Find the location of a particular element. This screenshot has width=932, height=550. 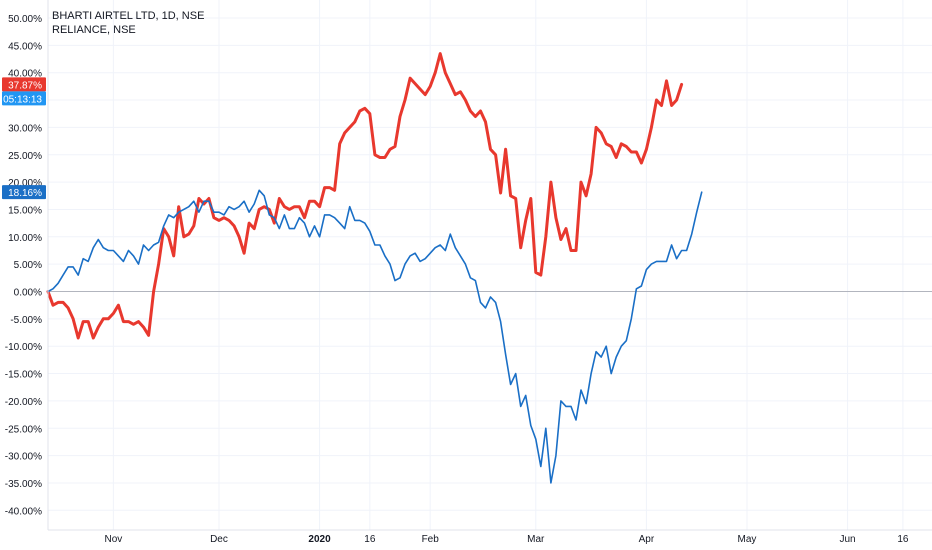

y-tick-label: -35.00% is located at coordinates (23, 484).